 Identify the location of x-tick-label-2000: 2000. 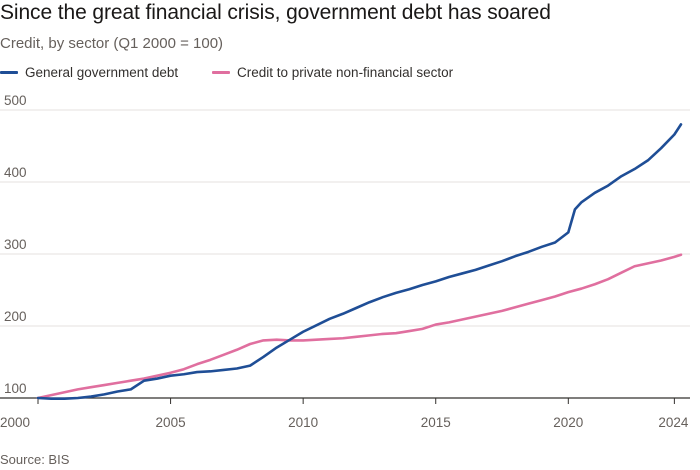
(15, 422).